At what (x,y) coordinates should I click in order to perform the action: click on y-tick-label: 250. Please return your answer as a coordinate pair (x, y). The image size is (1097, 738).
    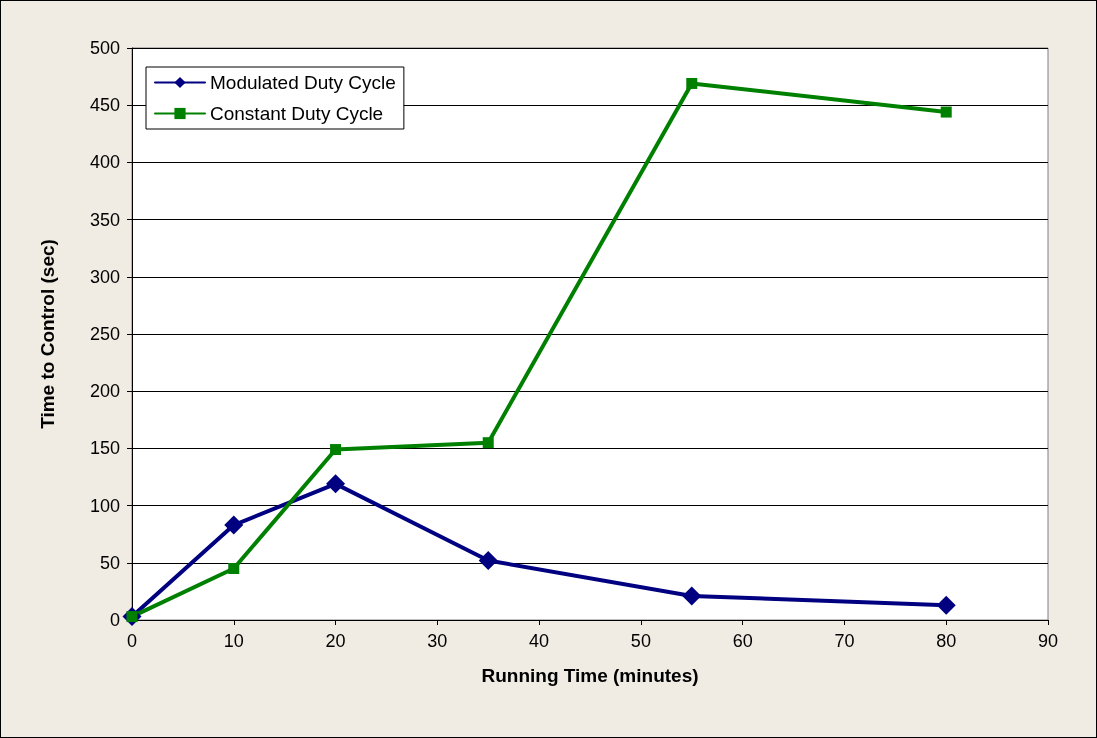
    Looking at the image, I should click on (104, 334).